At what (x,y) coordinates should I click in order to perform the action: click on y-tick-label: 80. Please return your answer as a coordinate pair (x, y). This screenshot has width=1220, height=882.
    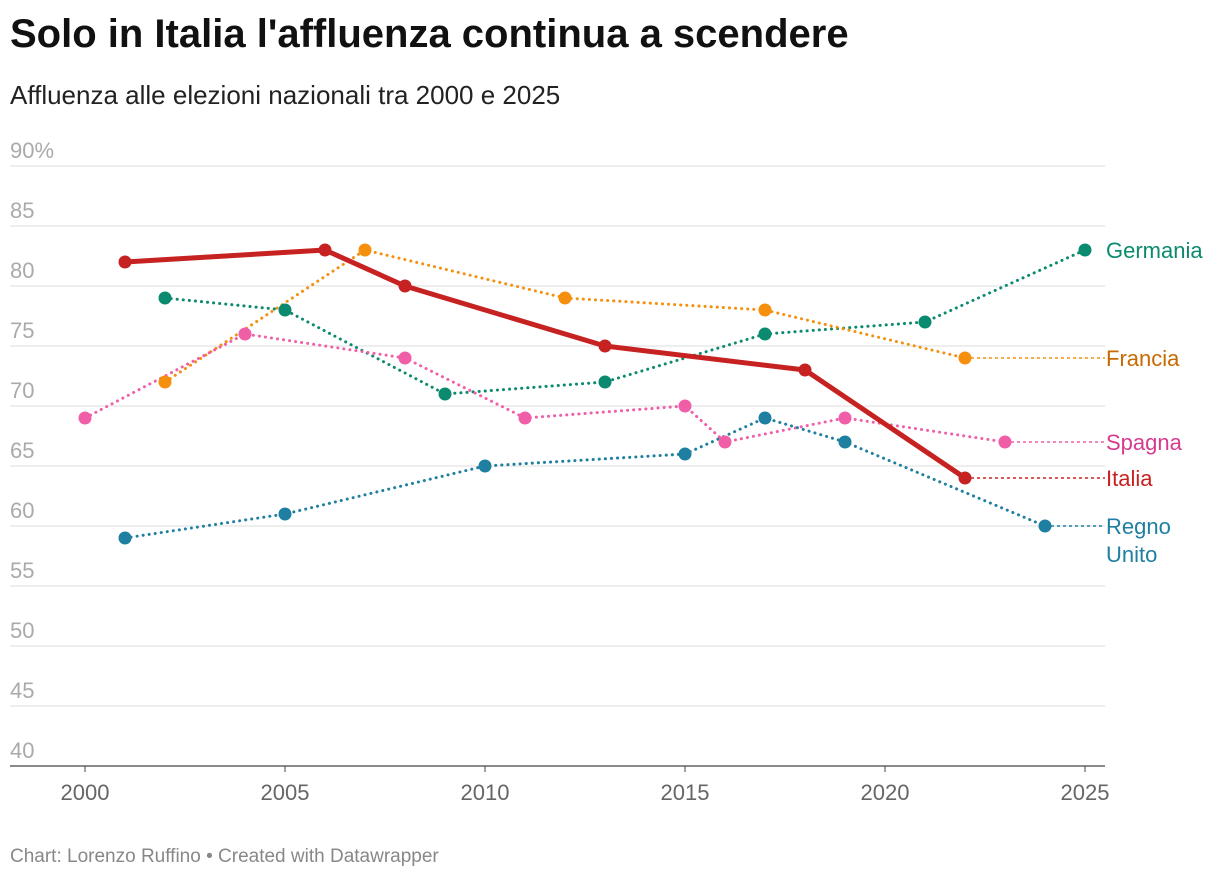
    Looking at the image, I should click on (22, 270).